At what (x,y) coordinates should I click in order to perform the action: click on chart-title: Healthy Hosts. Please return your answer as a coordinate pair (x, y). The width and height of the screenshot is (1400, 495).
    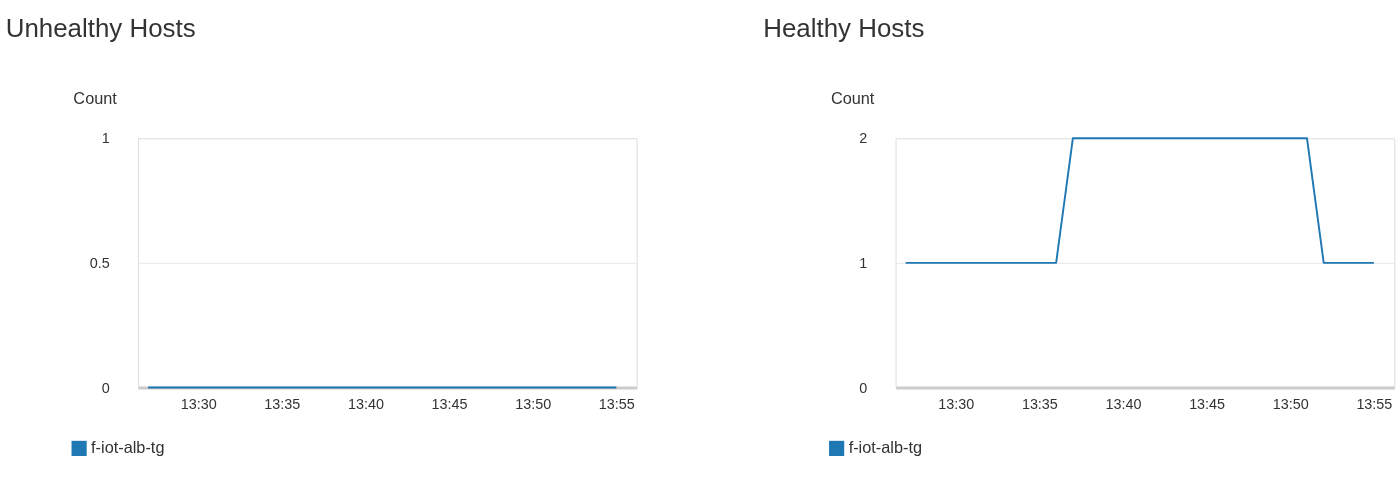
    Looking at the image, I should click on (844, 27).